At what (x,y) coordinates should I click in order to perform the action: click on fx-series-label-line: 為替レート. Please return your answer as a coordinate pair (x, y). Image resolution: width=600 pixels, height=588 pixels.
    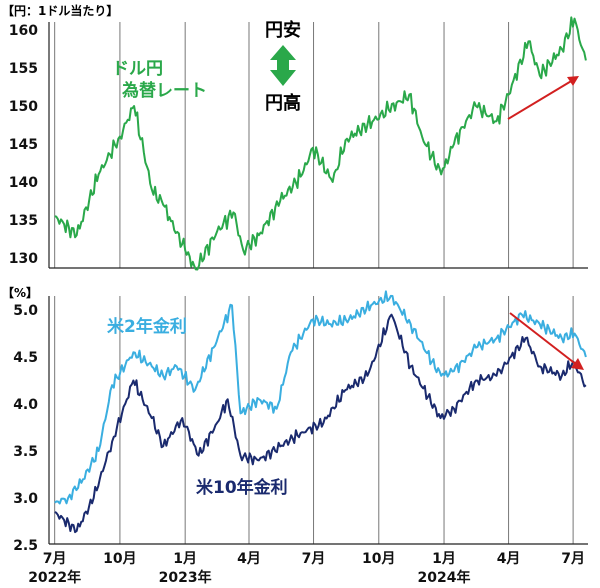
    Looking at the image, I should click on (164, 90).